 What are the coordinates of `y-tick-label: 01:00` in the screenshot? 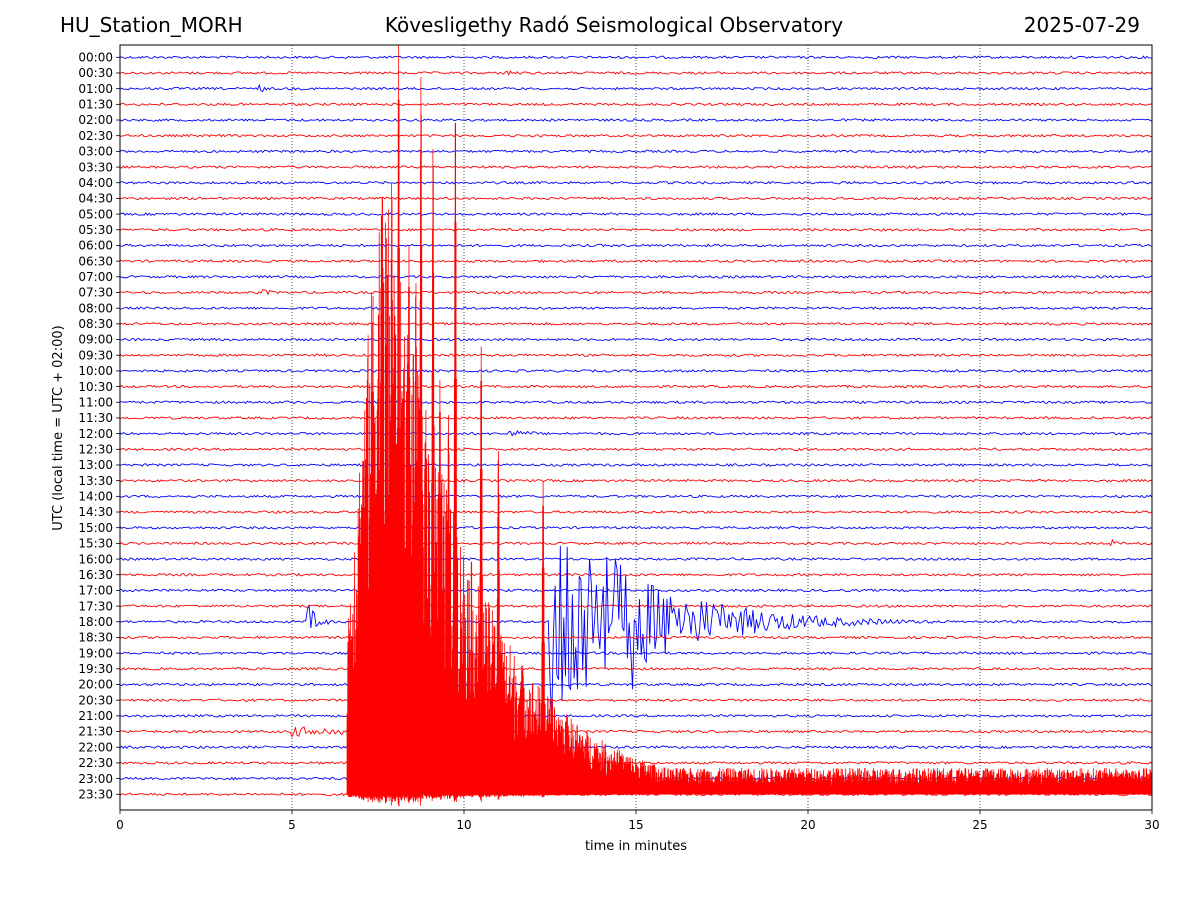 It's located at (95, 89).